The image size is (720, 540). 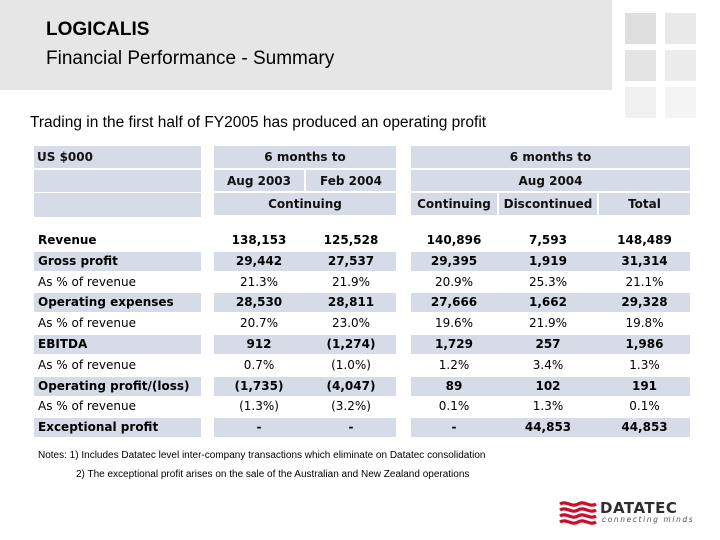 What do you see at coordinates (259, 364) in the screenshot?
I see `row-value: 0.7%` at bounding box center [259, 364].